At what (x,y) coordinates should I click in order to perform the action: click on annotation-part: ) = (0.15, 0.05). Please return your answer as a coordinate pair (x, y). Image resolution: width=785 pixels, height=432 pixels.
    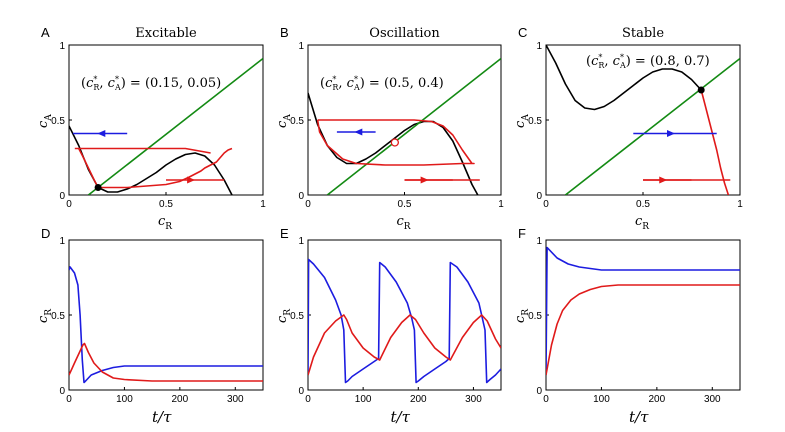
    Looking at the image, I should click on (171, 83).